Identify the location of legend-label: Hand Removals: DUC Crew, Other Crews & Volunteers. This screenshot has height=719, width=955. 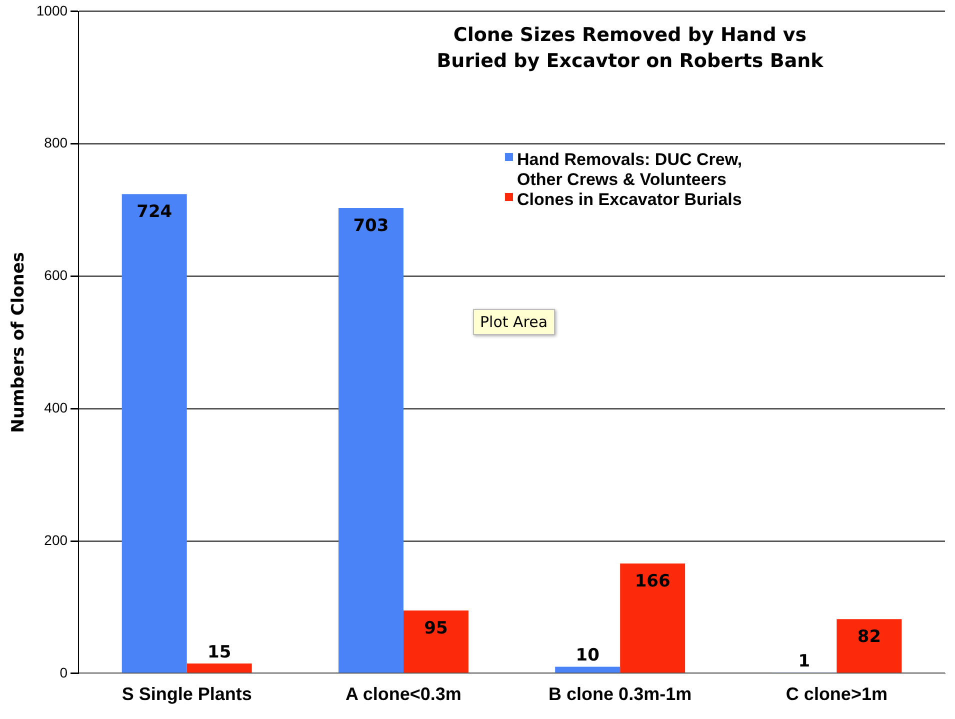
(630, 170).